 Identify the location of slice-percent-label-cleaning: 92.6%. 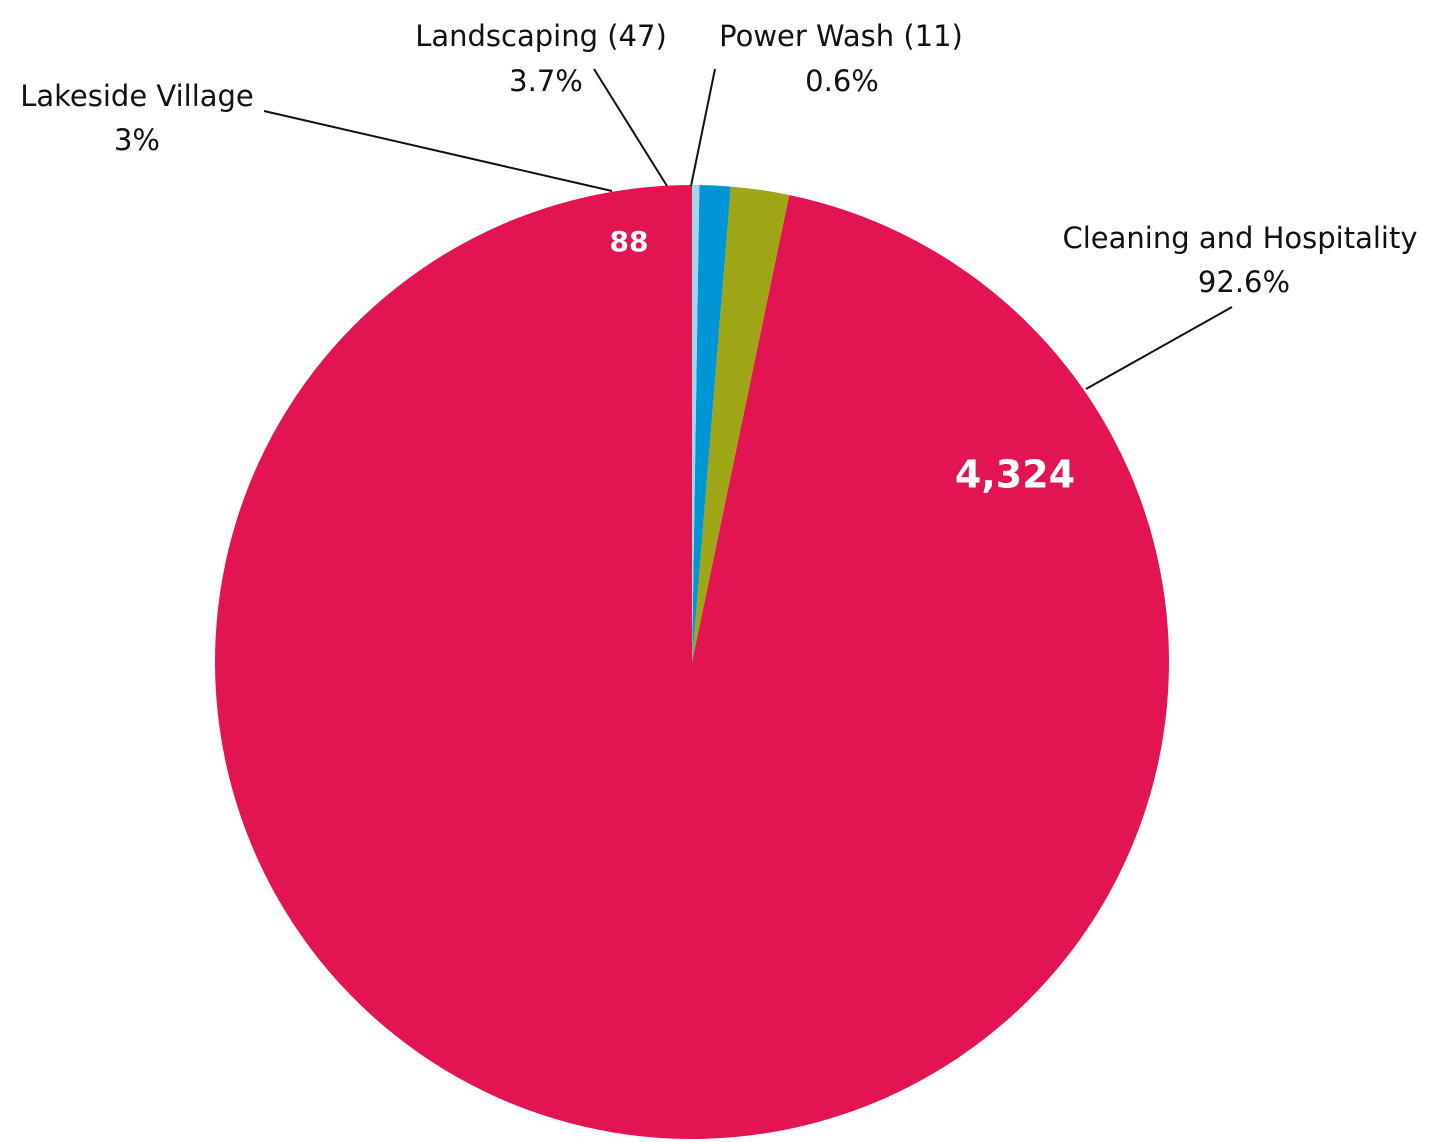
(1244, 282).